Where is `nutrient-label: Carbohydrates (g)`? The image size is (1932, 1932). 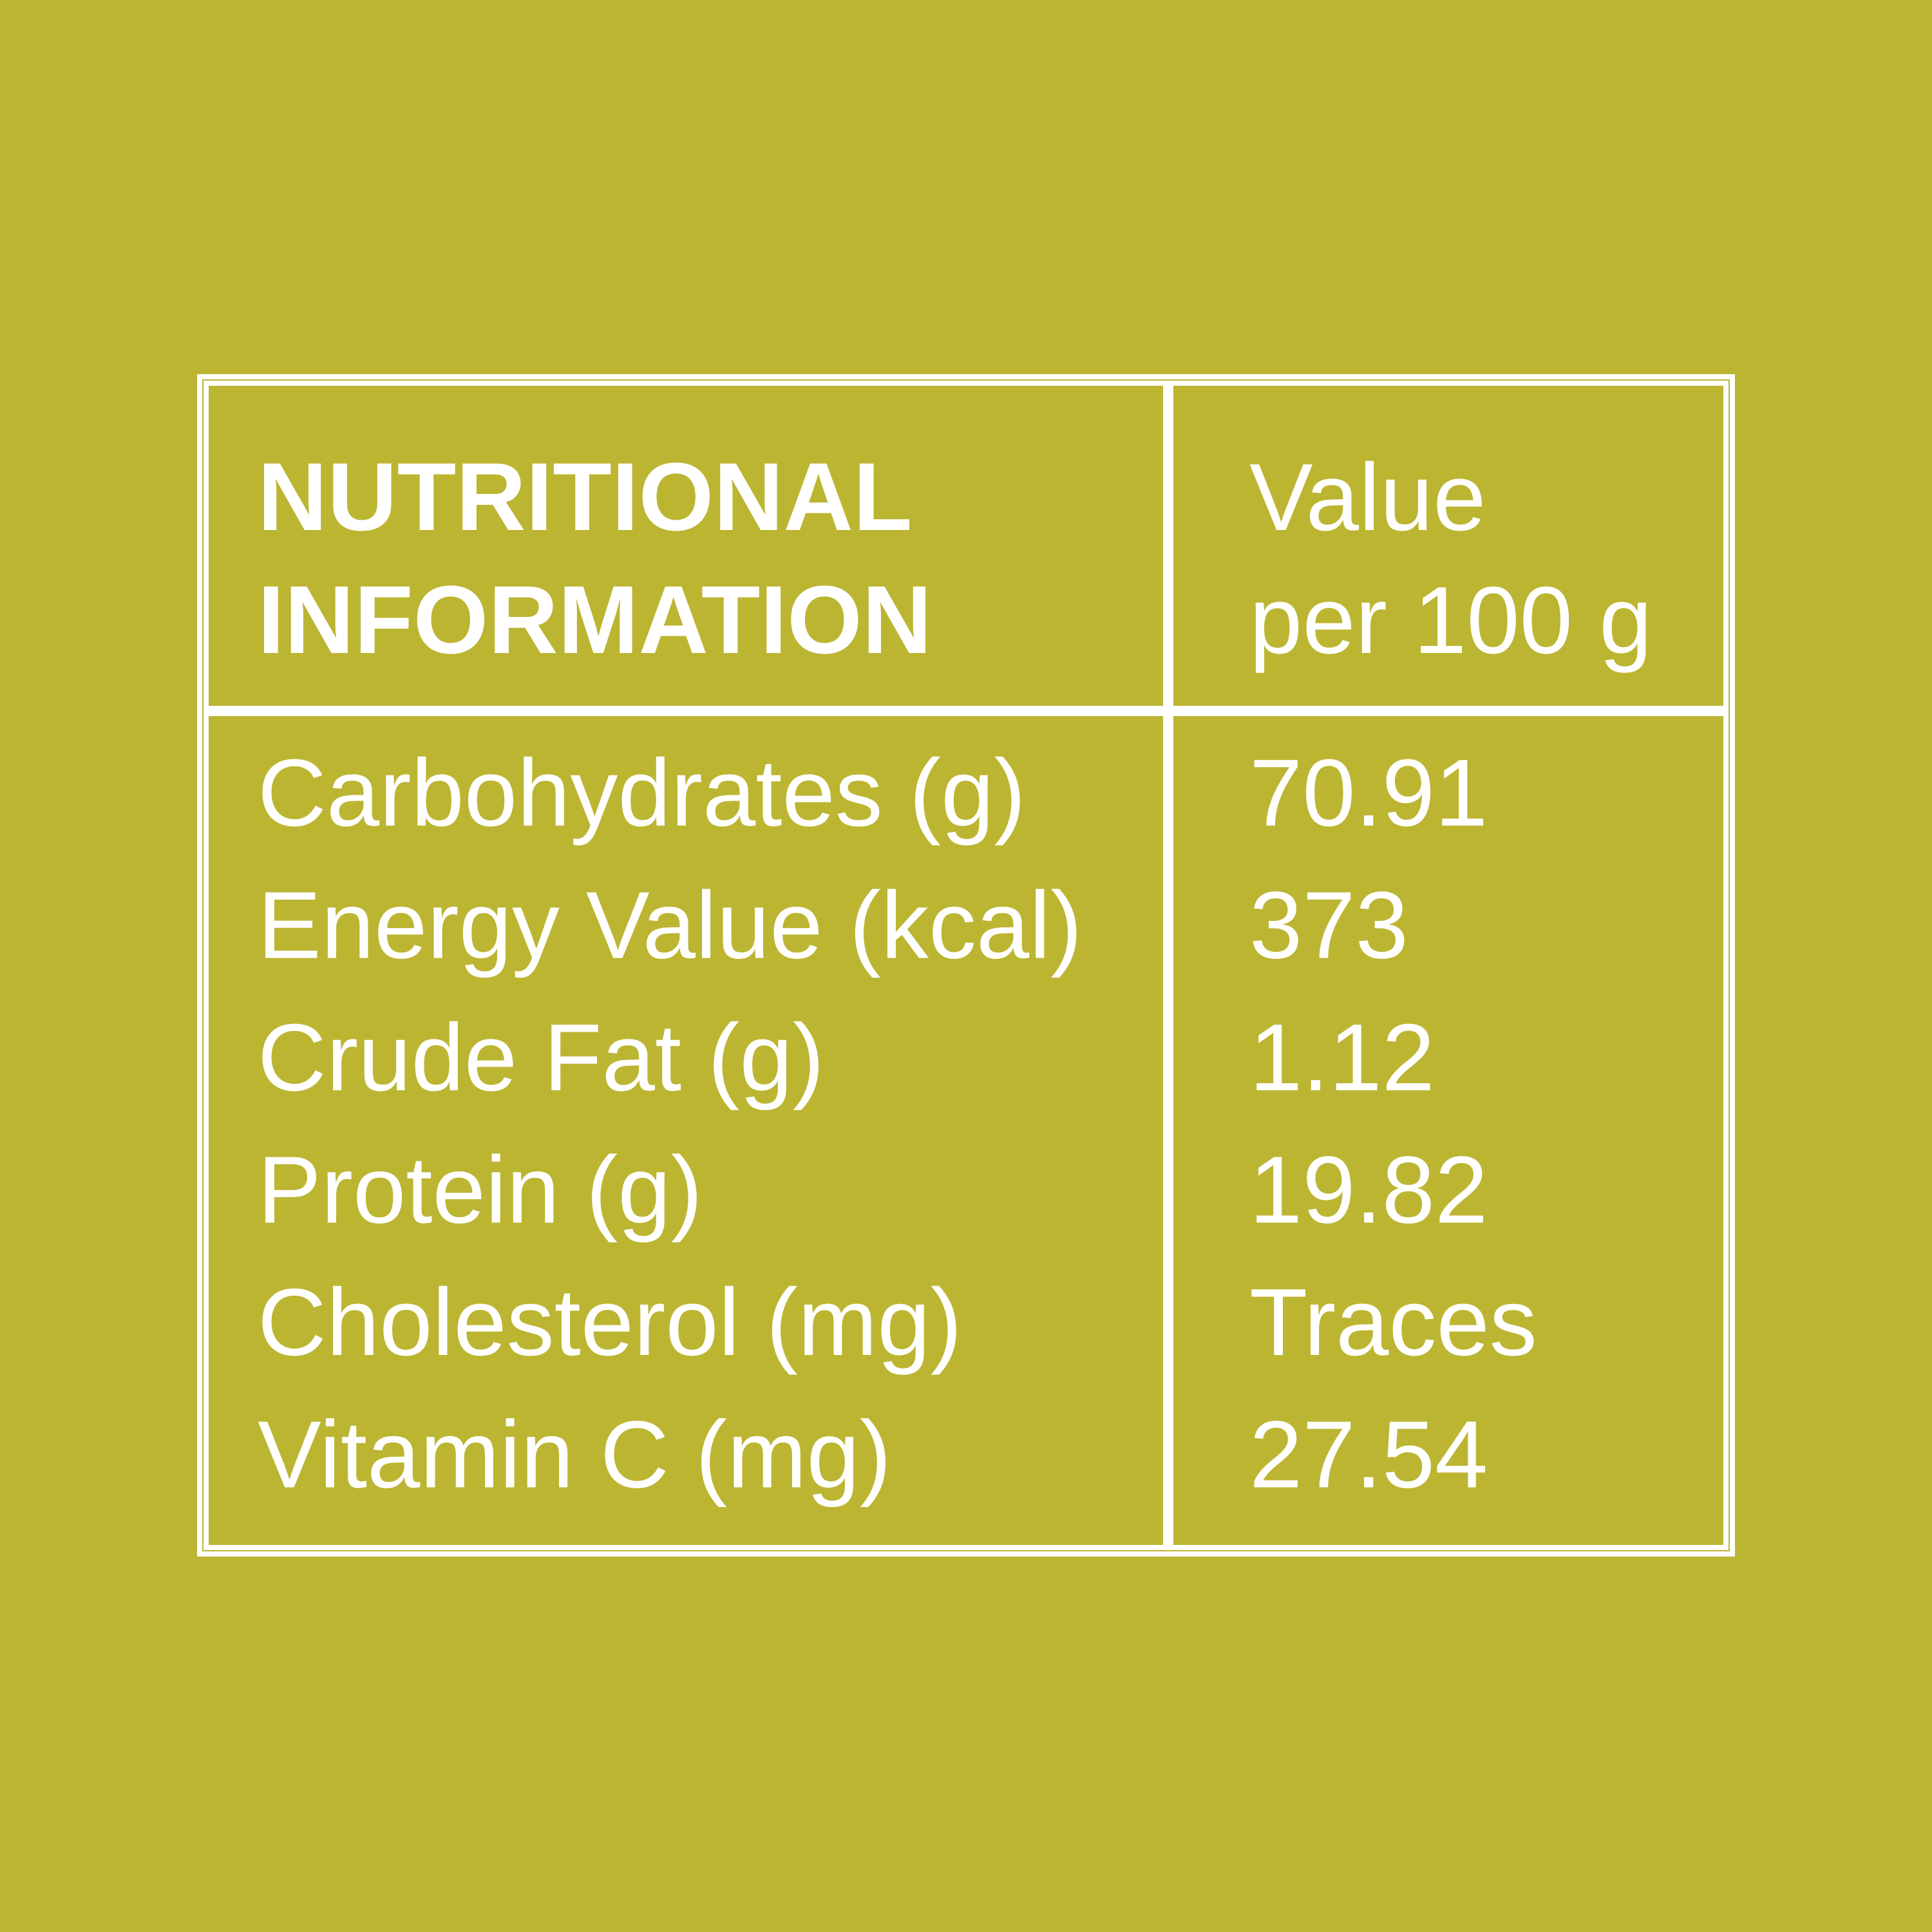
nutrient-label: Carbohydrates (g) is located at coordinates (642, 793).